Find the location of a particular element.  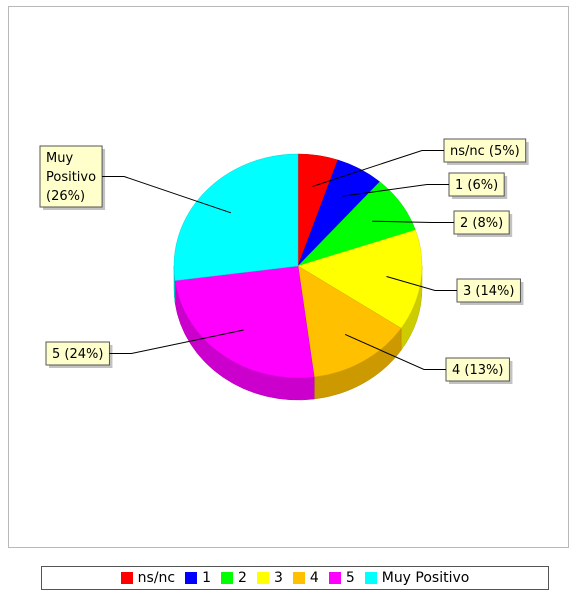

legend-item-muy-positivo: Muy Positivo is located at coordinates (417, 578).